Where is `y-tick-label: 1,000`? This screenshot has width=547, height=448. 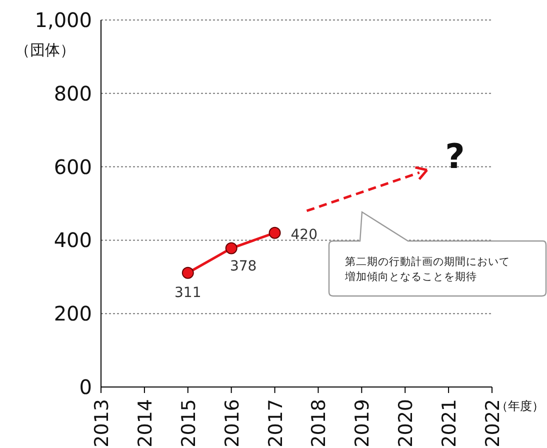
y-tick-label: 1,000 is located at coordinates (63, 20).